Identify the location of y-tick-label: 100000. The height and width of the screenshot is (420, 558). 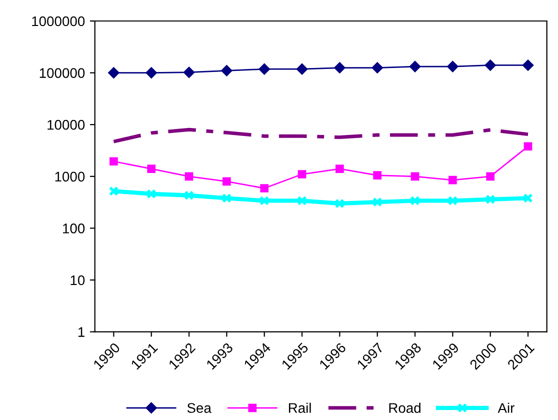
(62, 73).